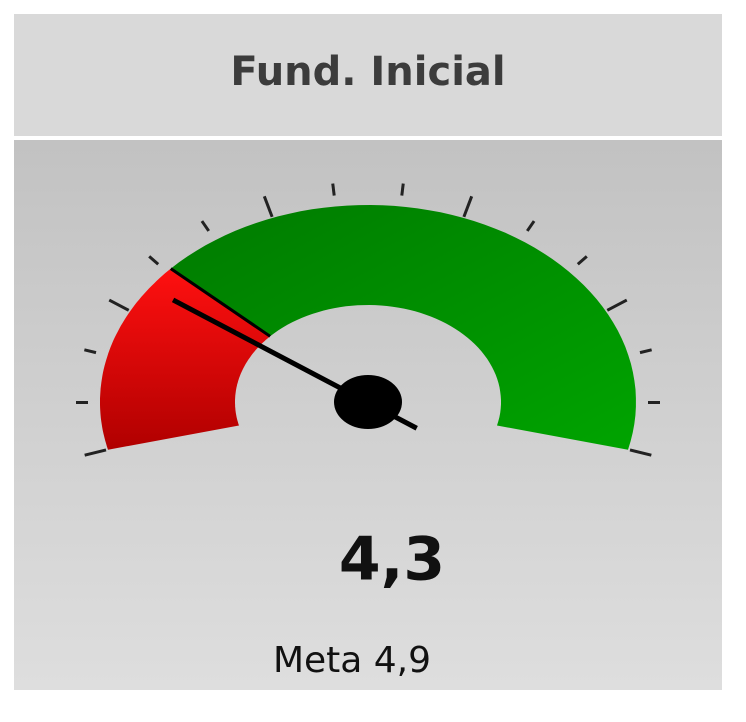  Describe the element at coordinates (392, 560) in the screenshot. I see `value-label: 4,3` at that location.